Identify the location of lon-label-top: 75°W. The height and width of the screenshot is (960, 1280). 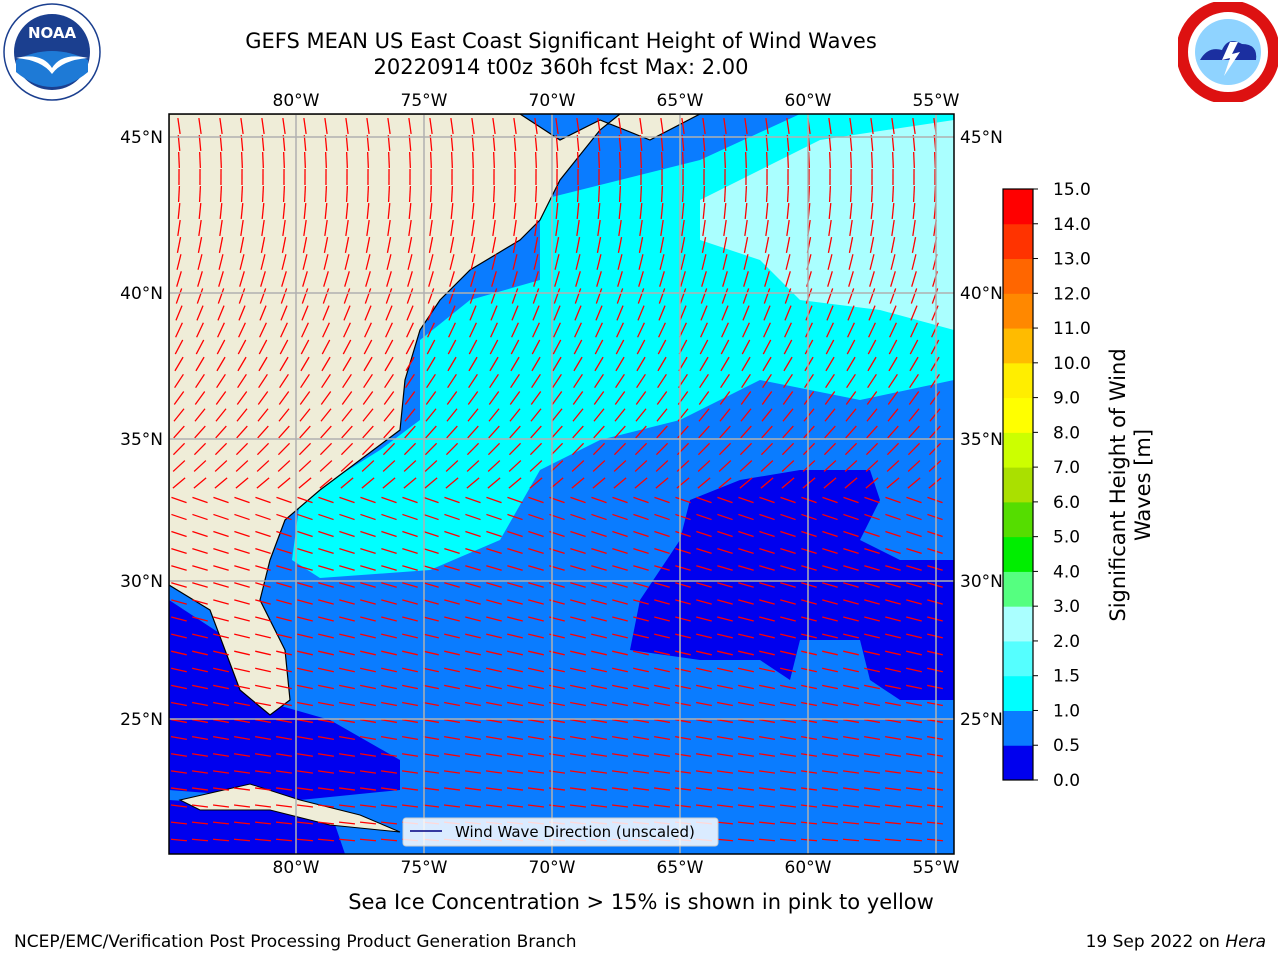
(424, 101).